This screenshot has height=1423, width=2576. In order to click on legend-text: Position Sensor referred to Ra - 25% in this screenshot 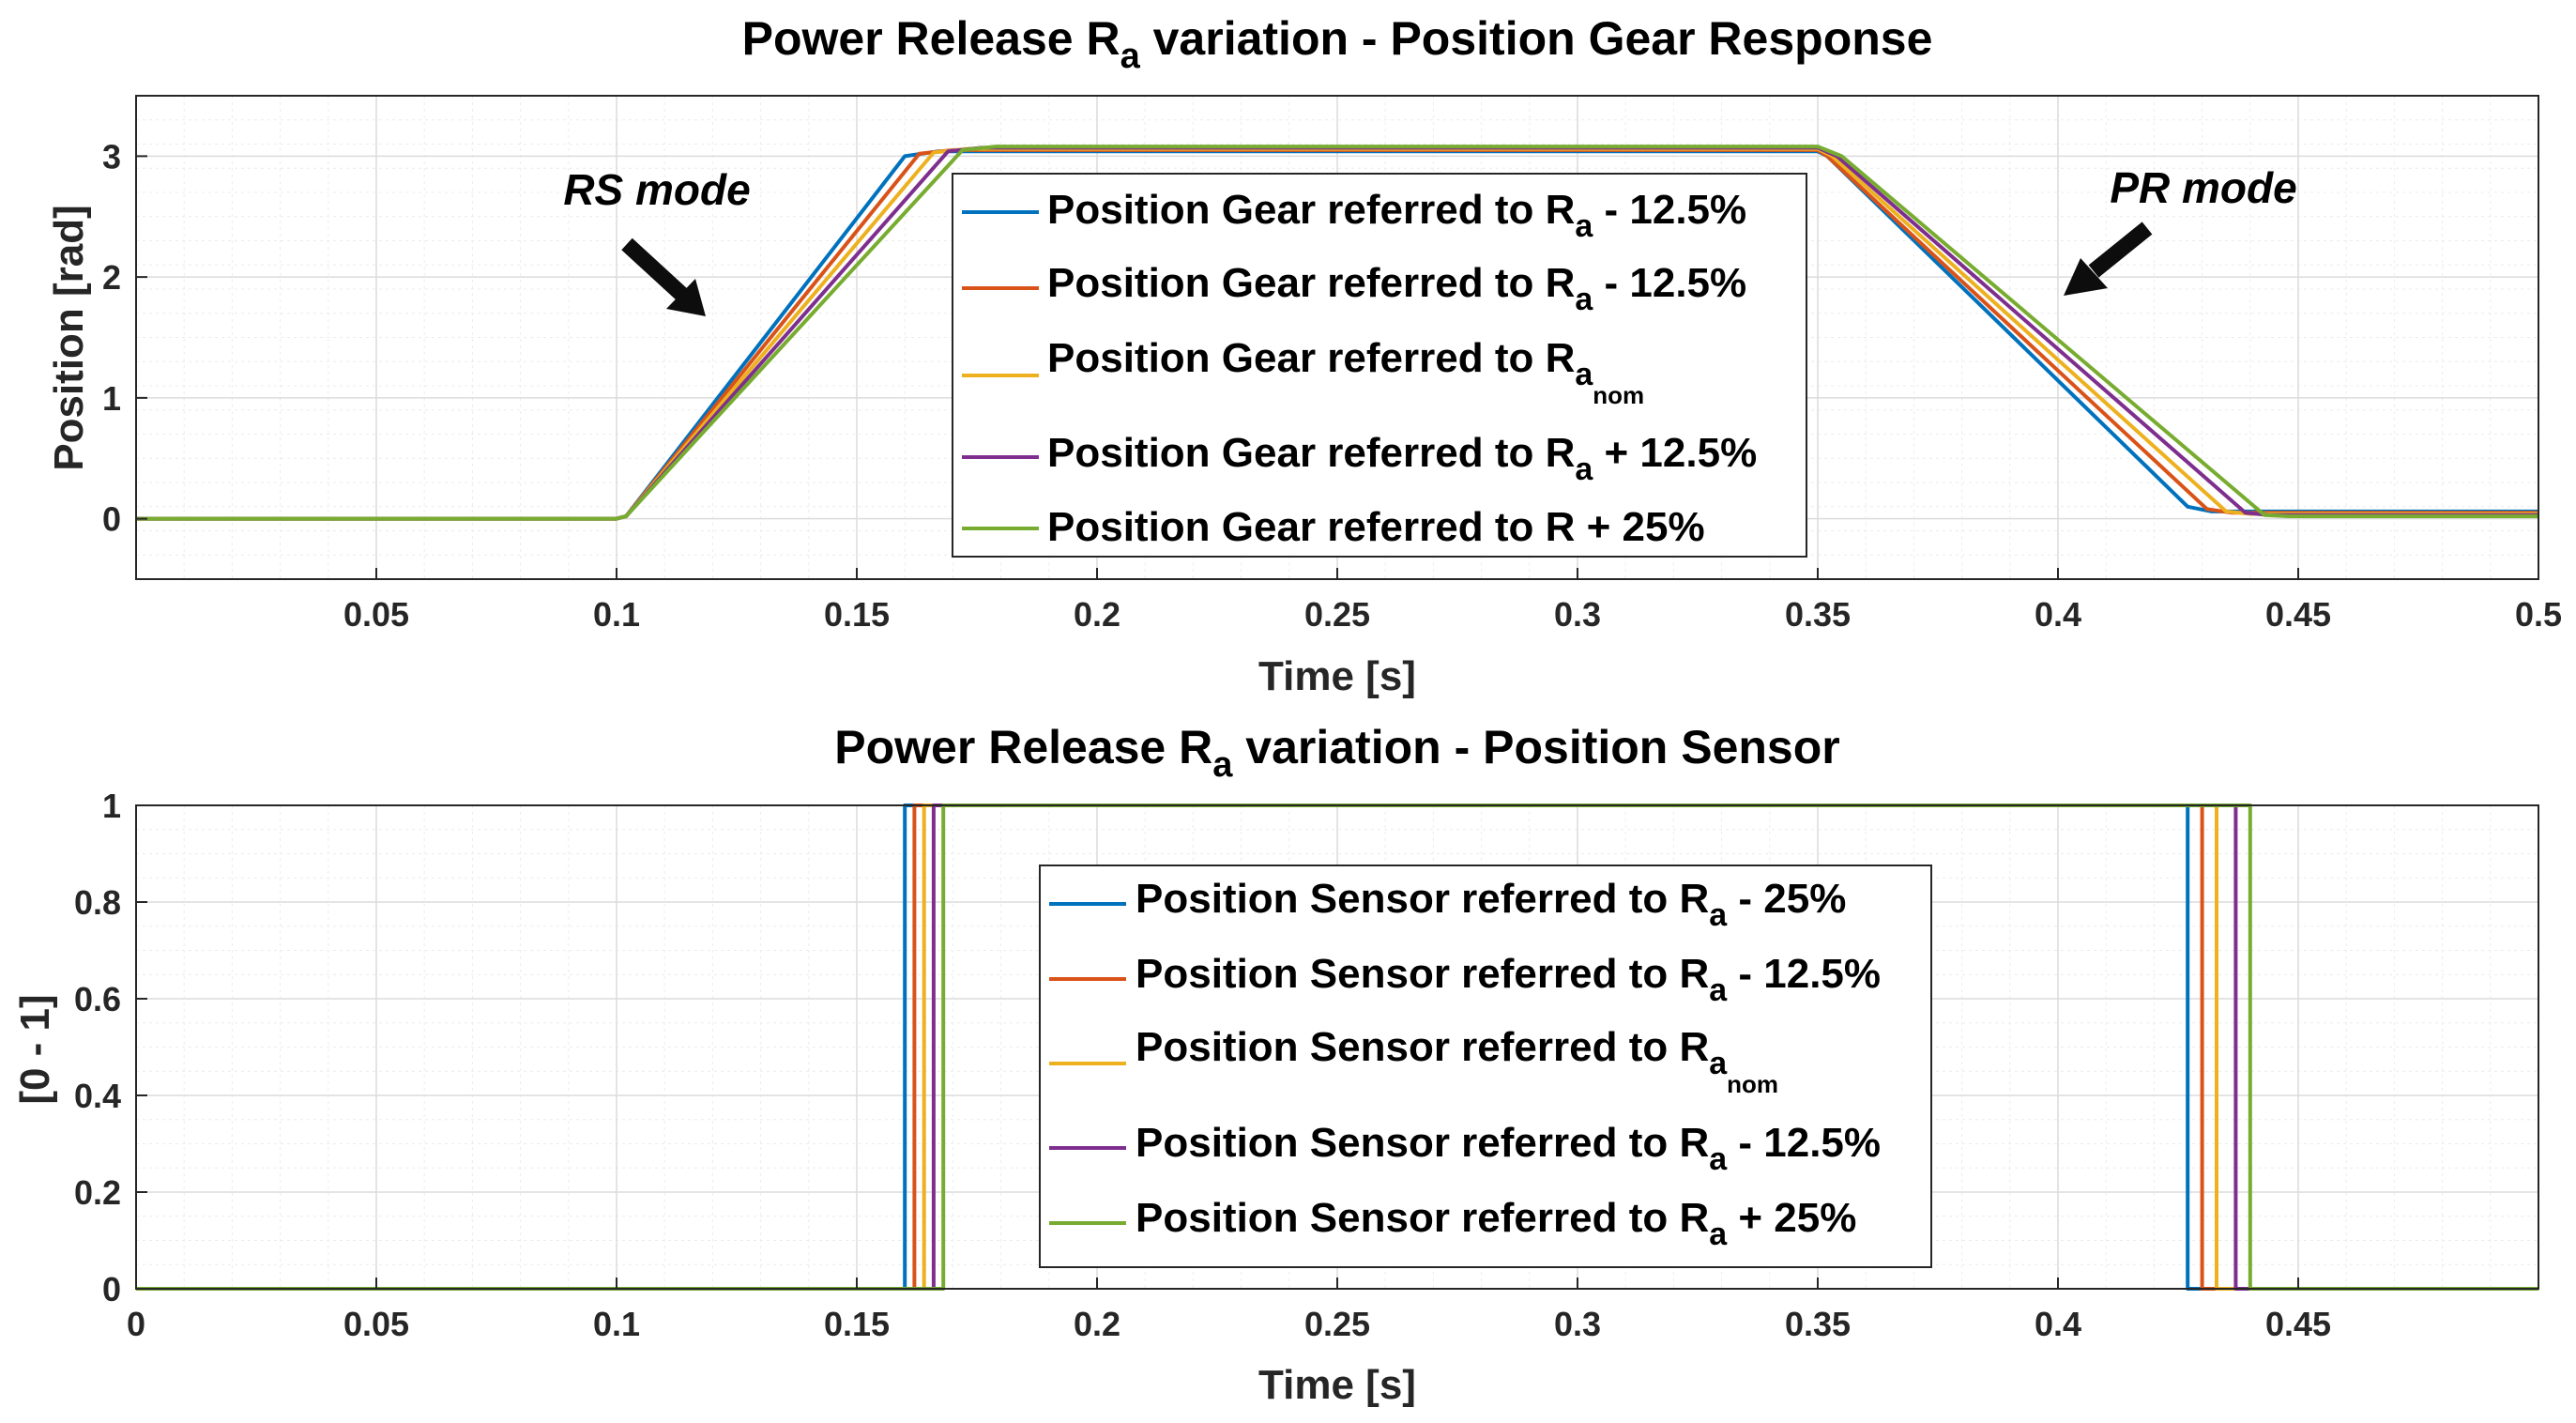, I will do `click(1491, 905)`.